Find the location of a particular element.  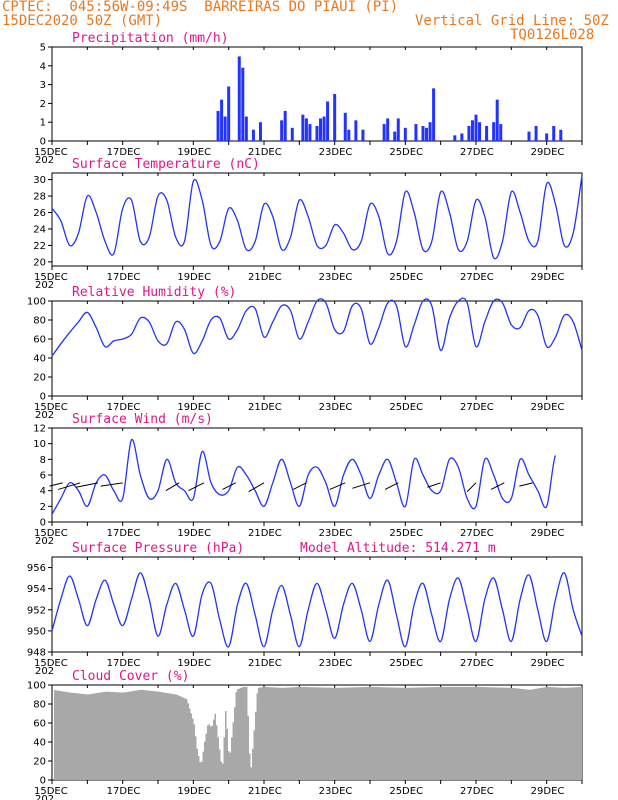

x-tick-label: 29DEC is located at coordinates (548, 277).